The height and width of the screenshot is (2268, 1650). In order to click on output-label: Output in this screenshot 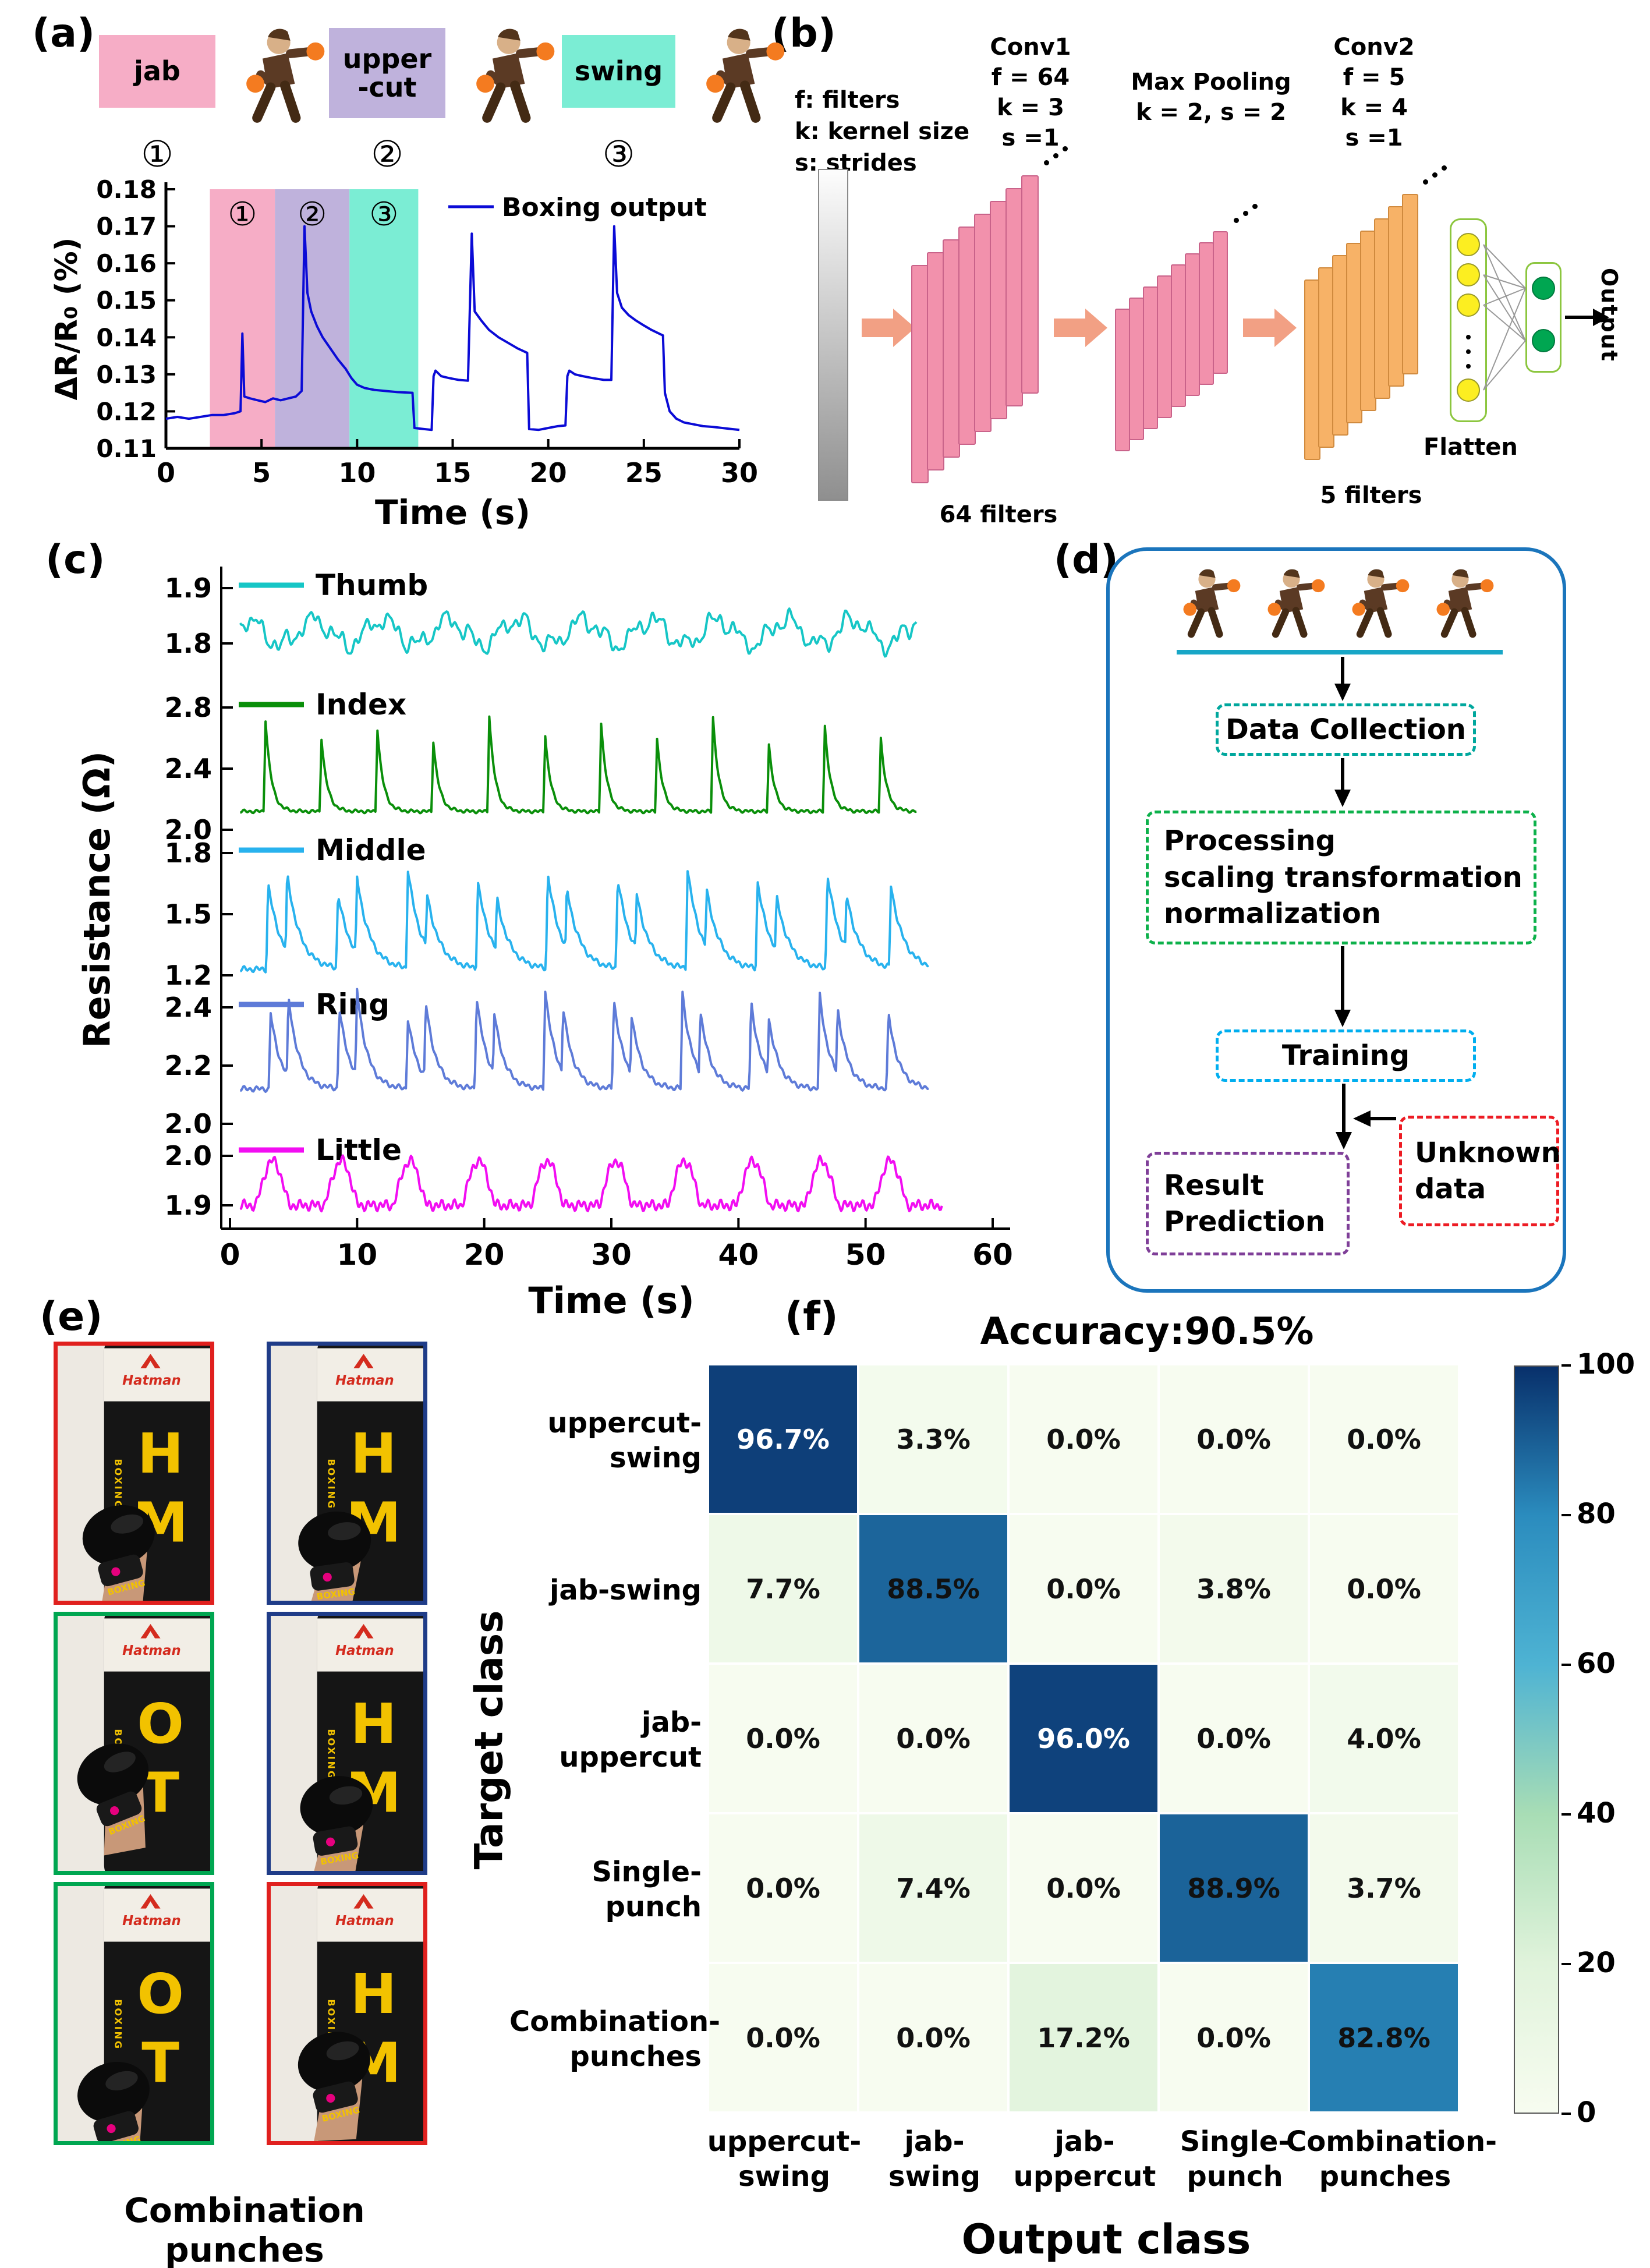, I will do `click(1609, 315)`.